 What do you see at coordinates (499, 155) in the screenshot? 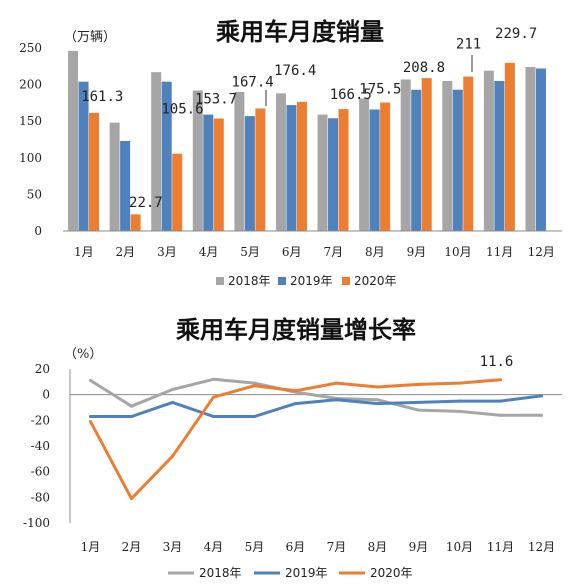
I see `bar-2019年-11月` at bounding box center [499, 155].